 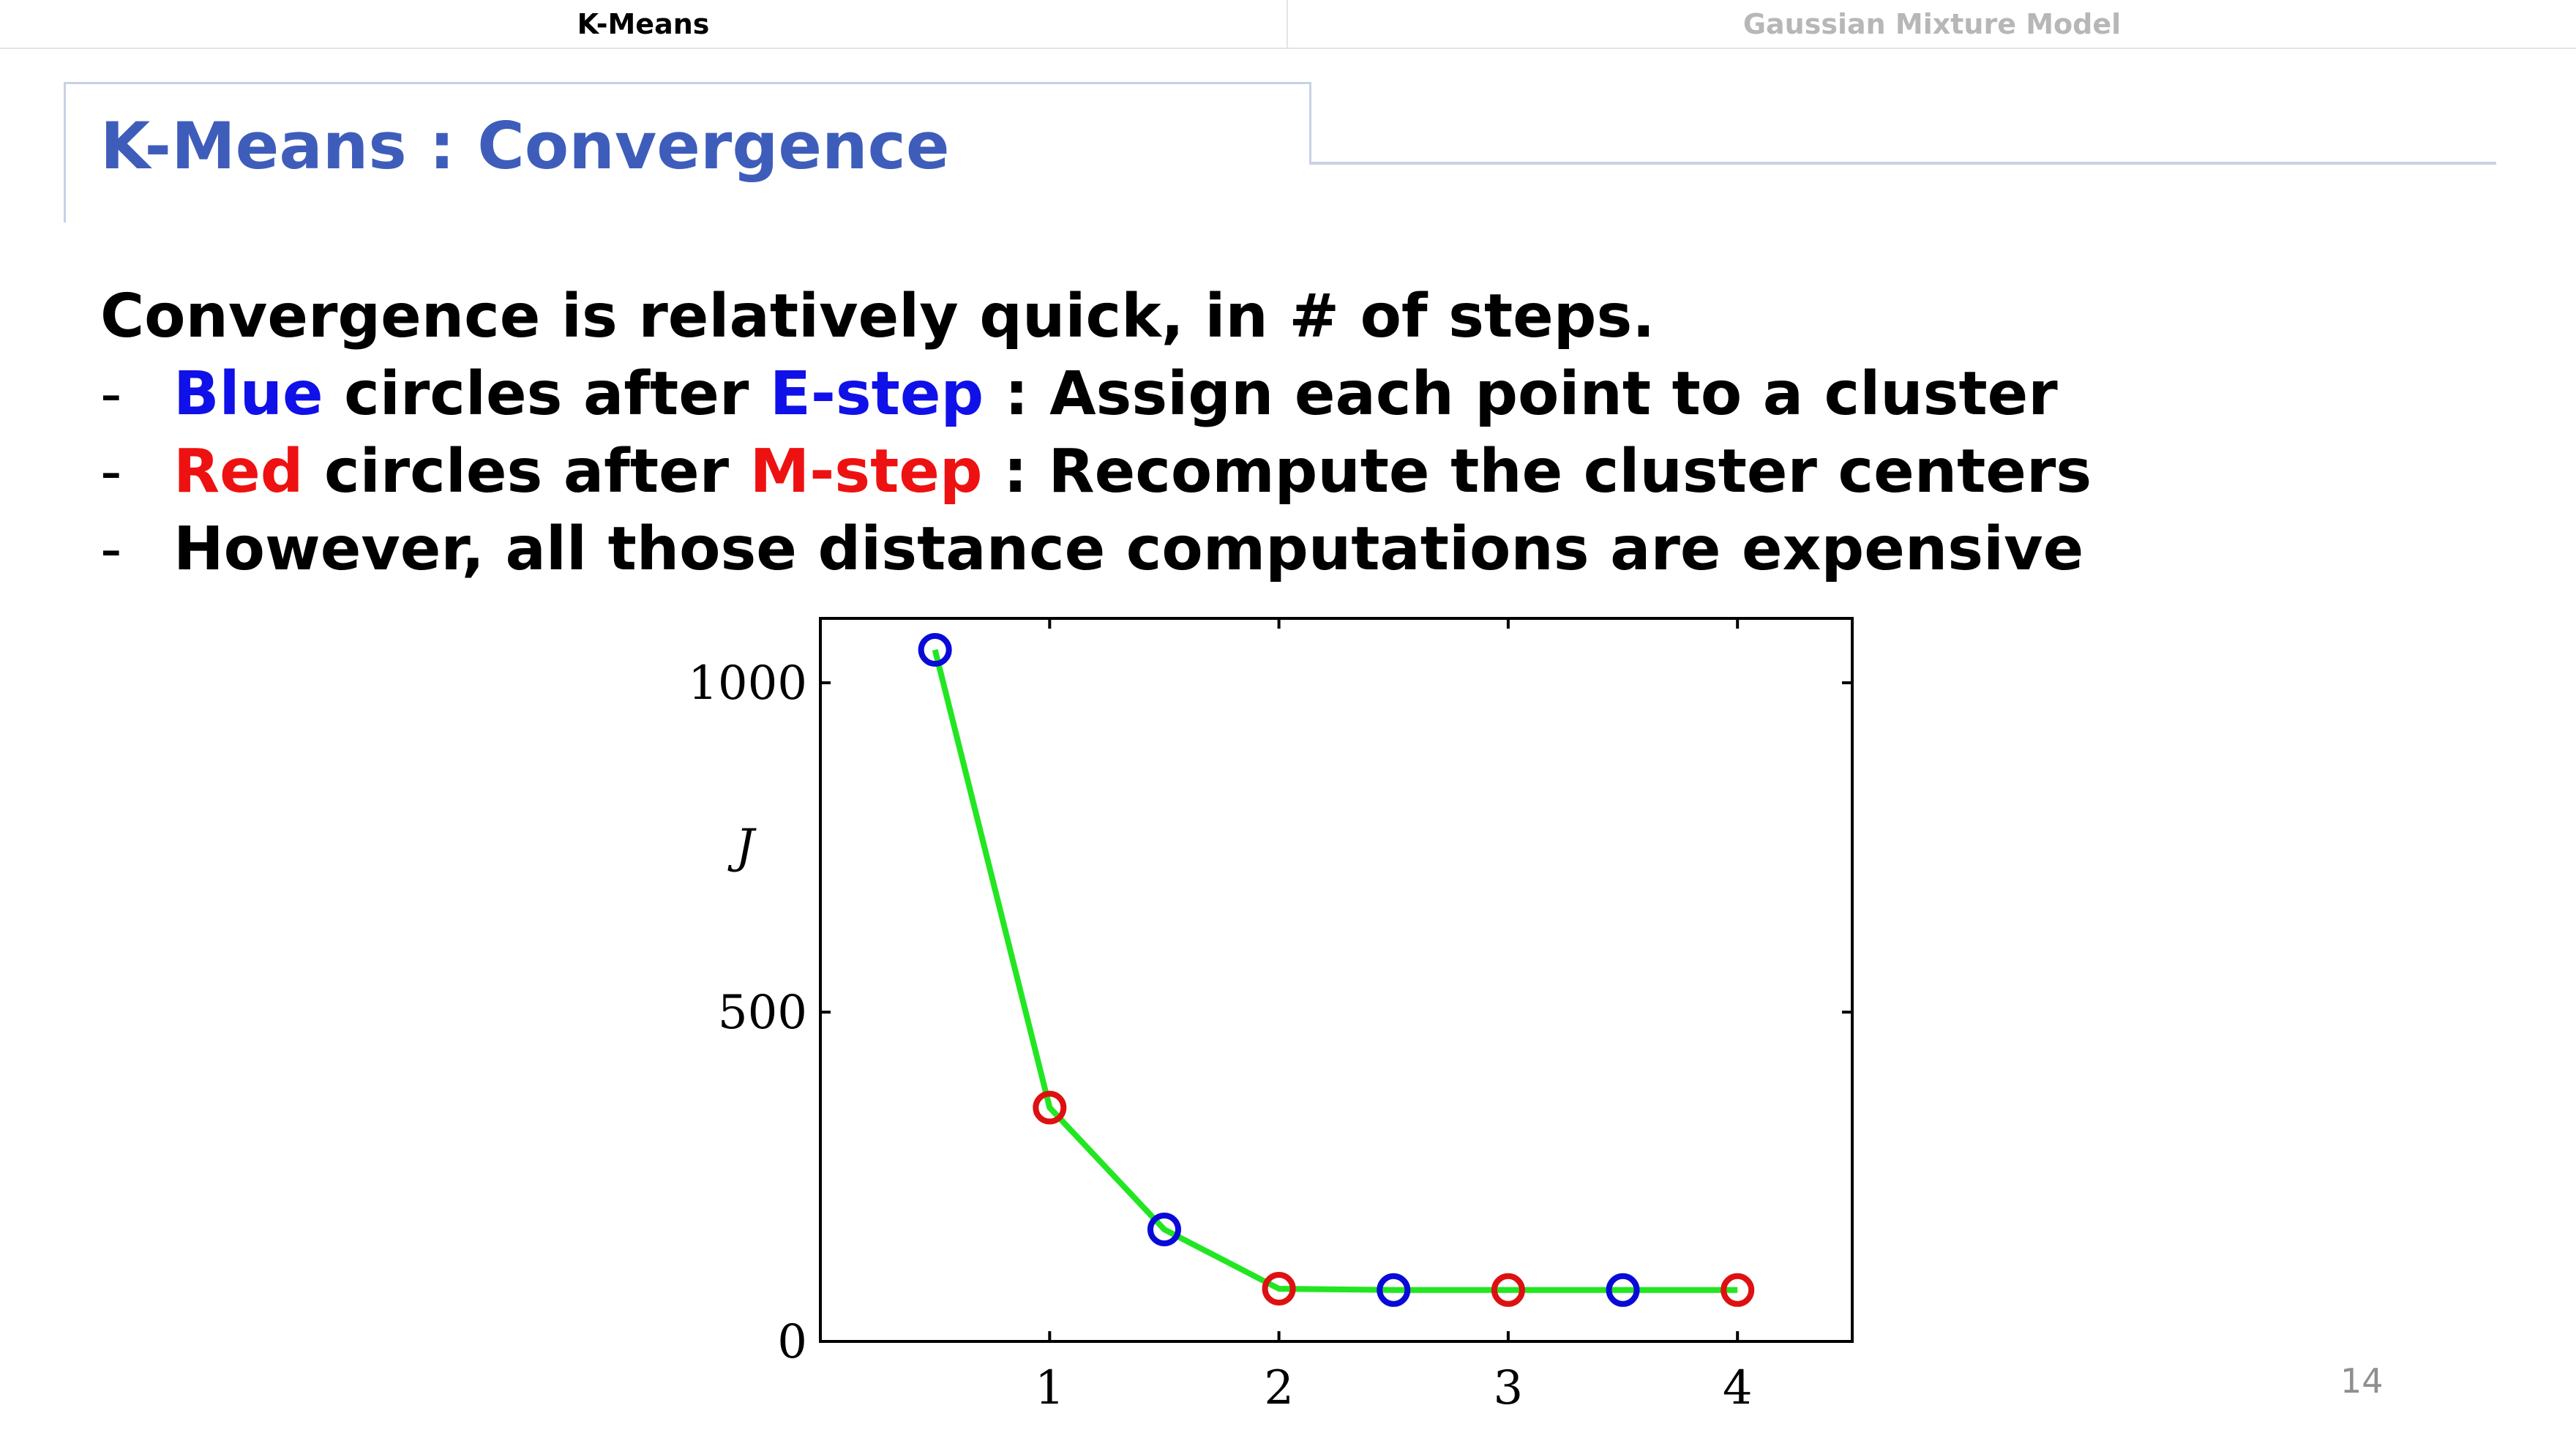 What do you see at coordinates (238, 471) in the screenshot?
I see `highlighted-term: Red` at bounding box center [238, 471].